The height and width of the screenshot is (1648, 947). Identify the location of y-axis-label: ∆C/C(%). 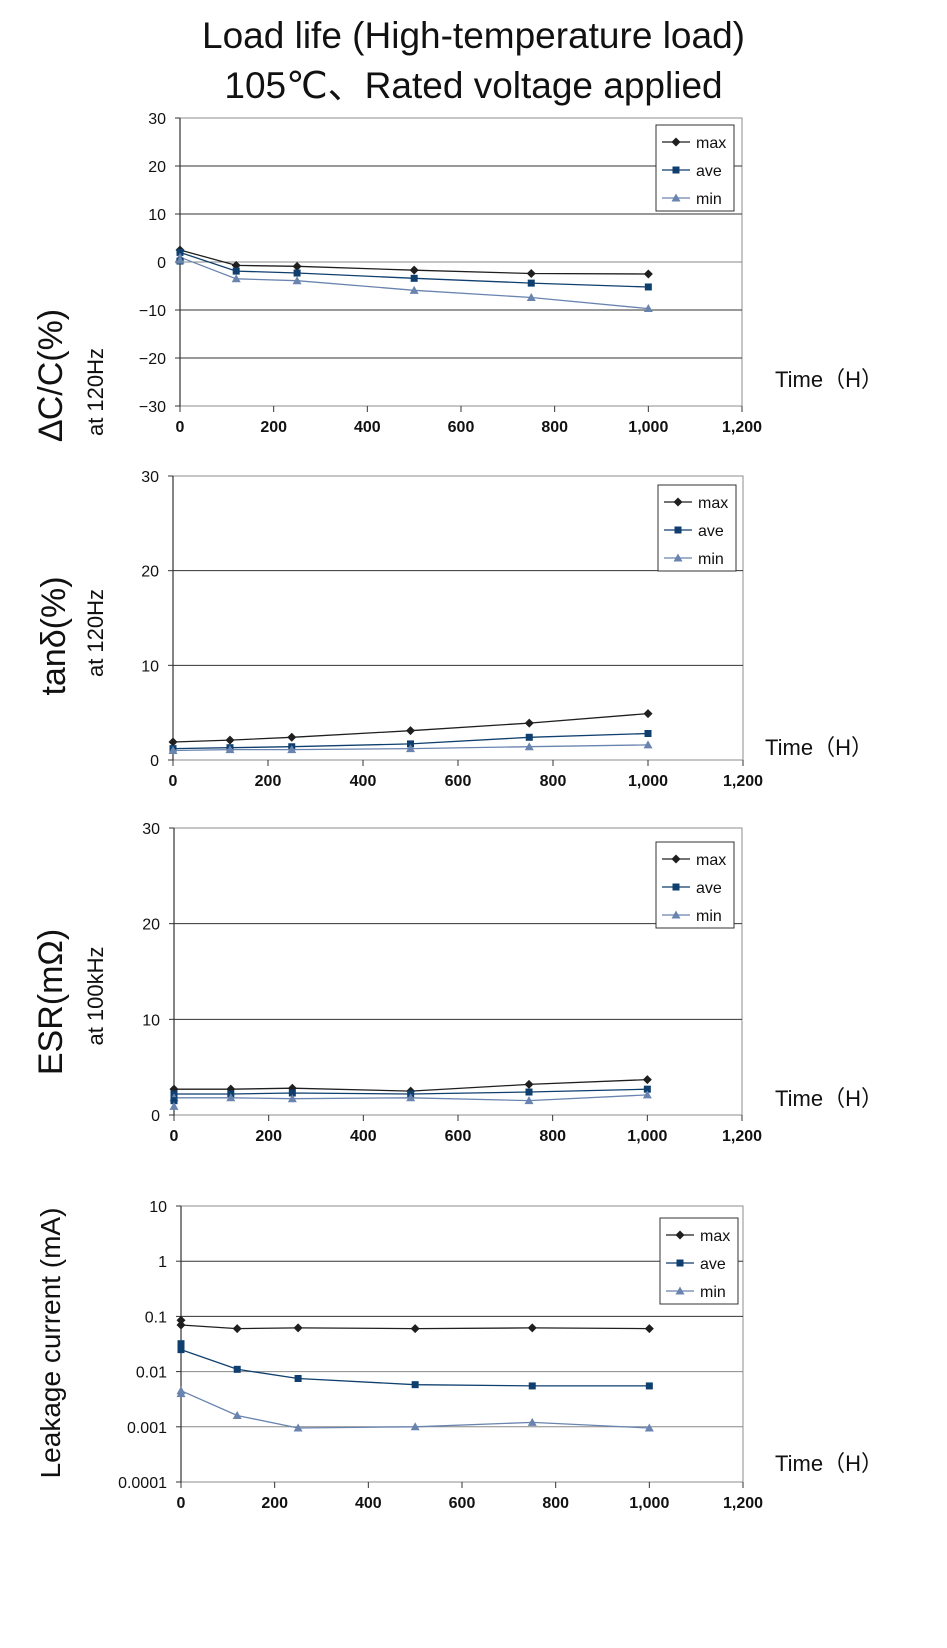
(51, 375).